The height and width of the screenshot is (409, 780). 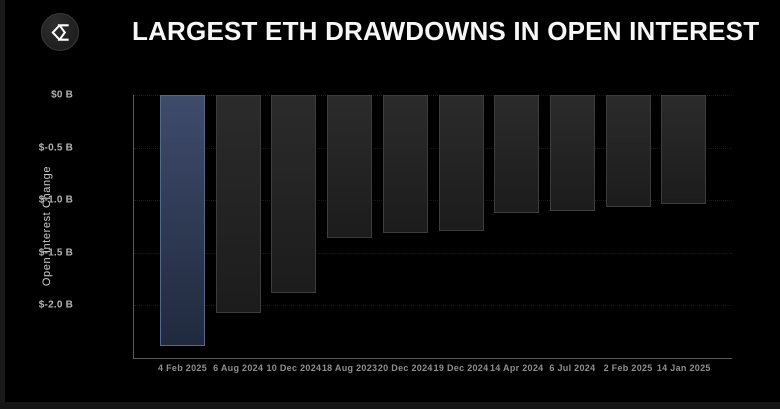 What do you see at coordinates (628, 368) in the screenshot?
I see `x-tick-label: 2 Feb 2025` at bounding box center [628, 368].